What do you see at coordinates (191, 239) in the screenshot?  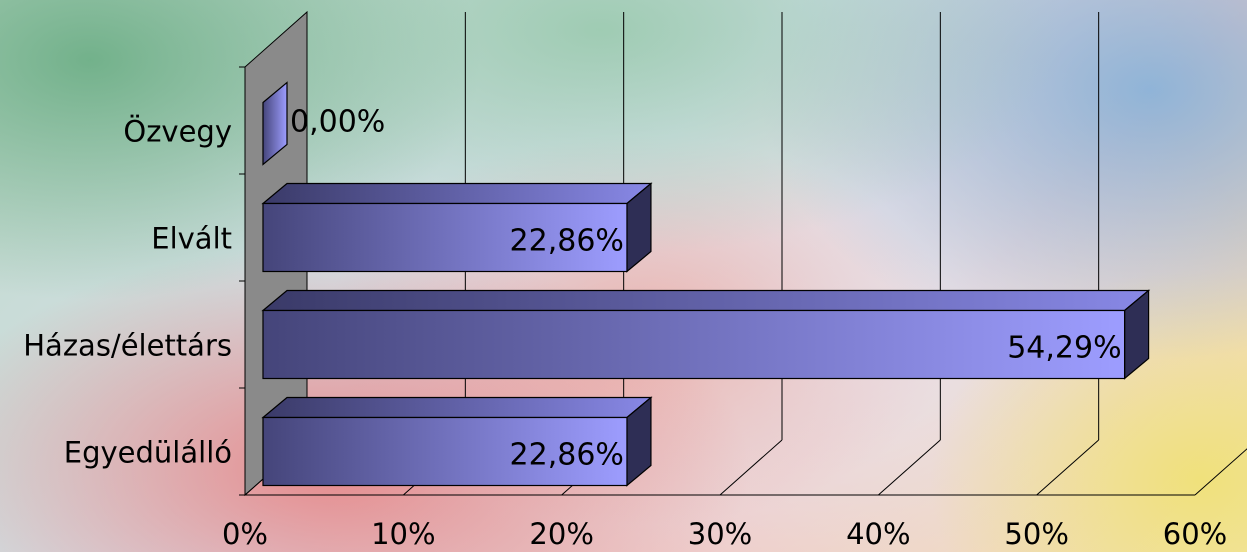 I see `category-label: Elvált` at bounding box center [191, 239].